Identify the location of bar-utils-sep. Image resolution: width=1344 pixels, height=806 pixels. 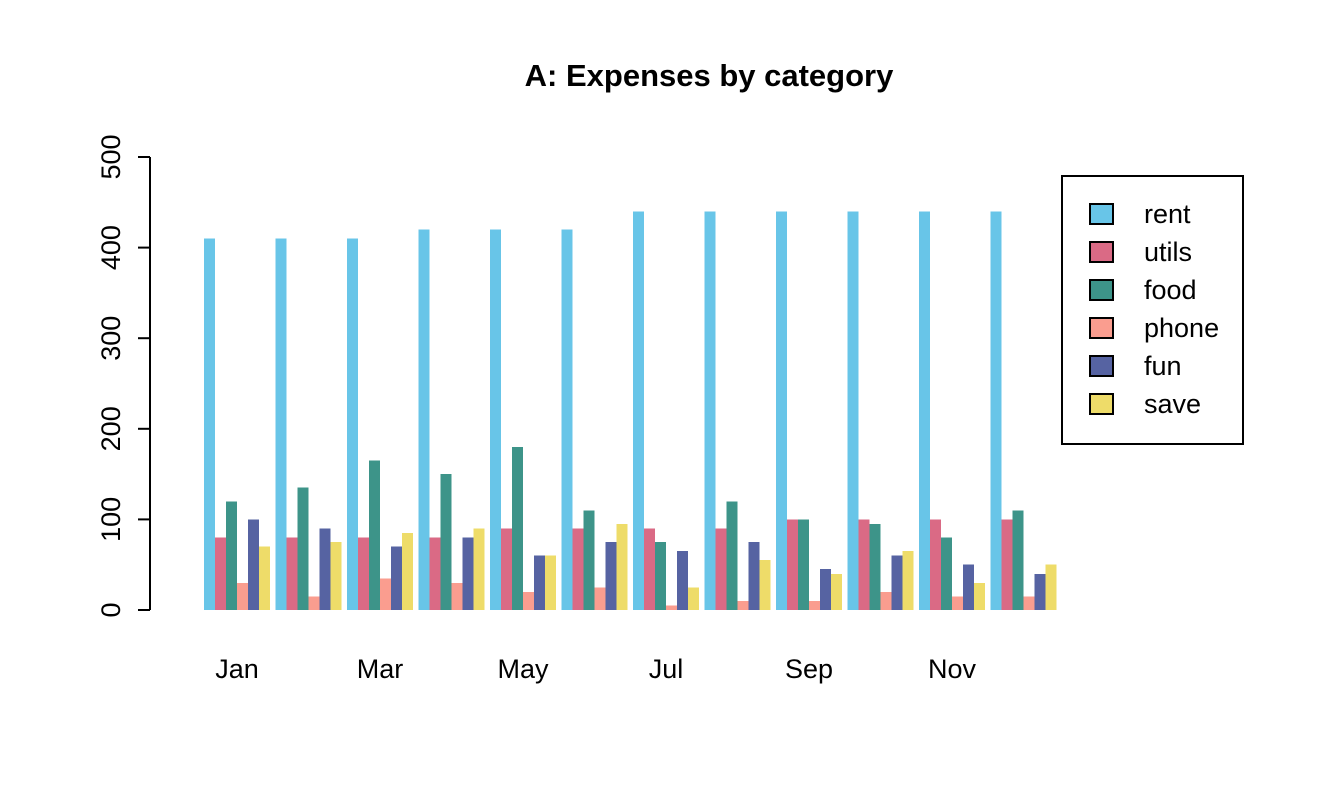
(792, 564).